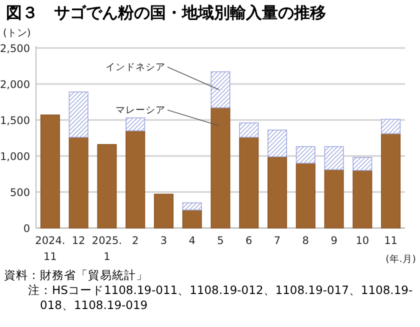 The width and height of the screenshot is (420, 327). What do you see at coordinates (363, 241) in the screenshot?
I see `x-tick-label: 10` at bounding box center [363, 241].